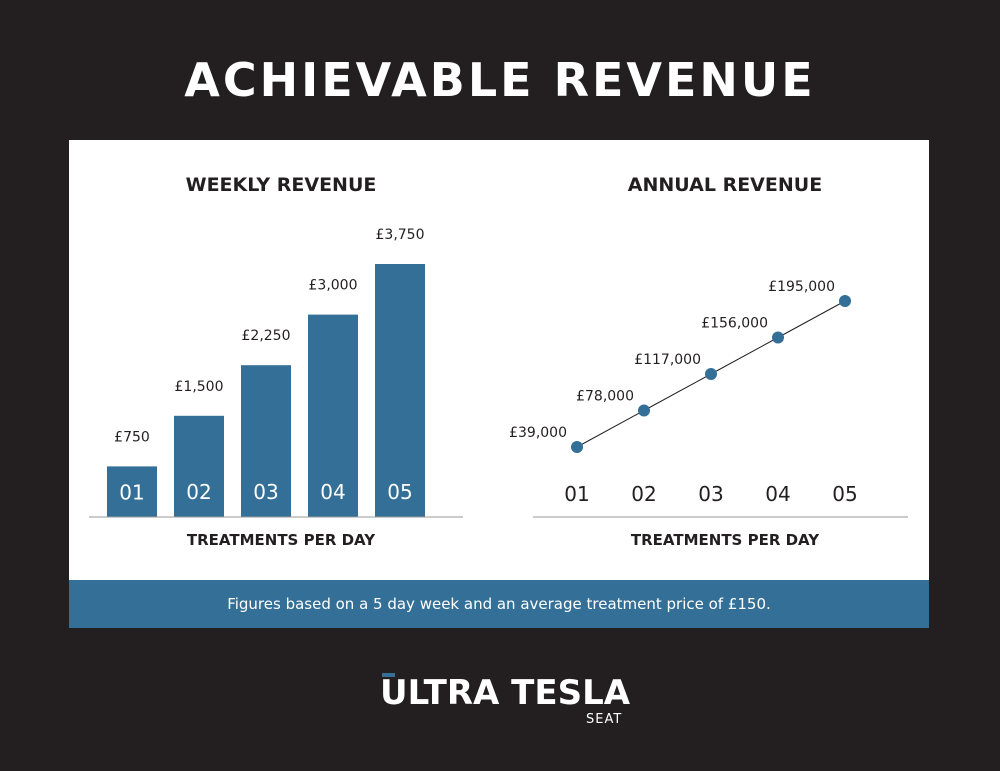  What do you see at coordinates (777, 494) in the screenshot?
I see `annual-category-label: 04` at bounding box center [777, 494].